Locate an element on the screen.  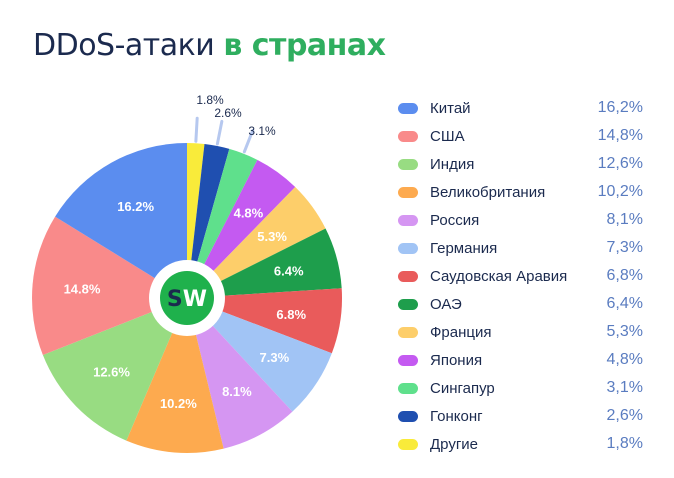
legend-item: Великобритания 10,2% is located at coordinates (520, 192).